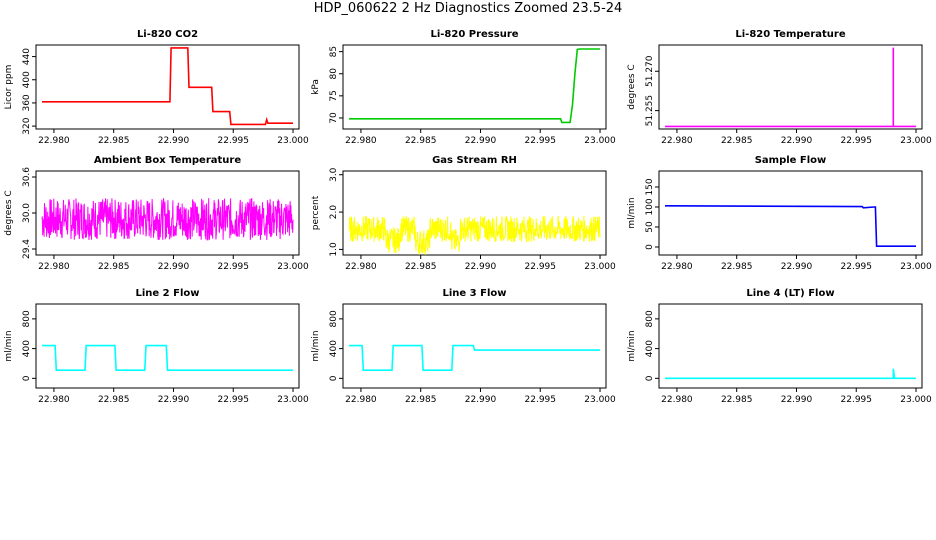 The height and width of the screenshot is (540, 936). Describe the element at coordinates (474, 34) in the screenshot. I see `panel-title: Li-820 Pressure` at that location.